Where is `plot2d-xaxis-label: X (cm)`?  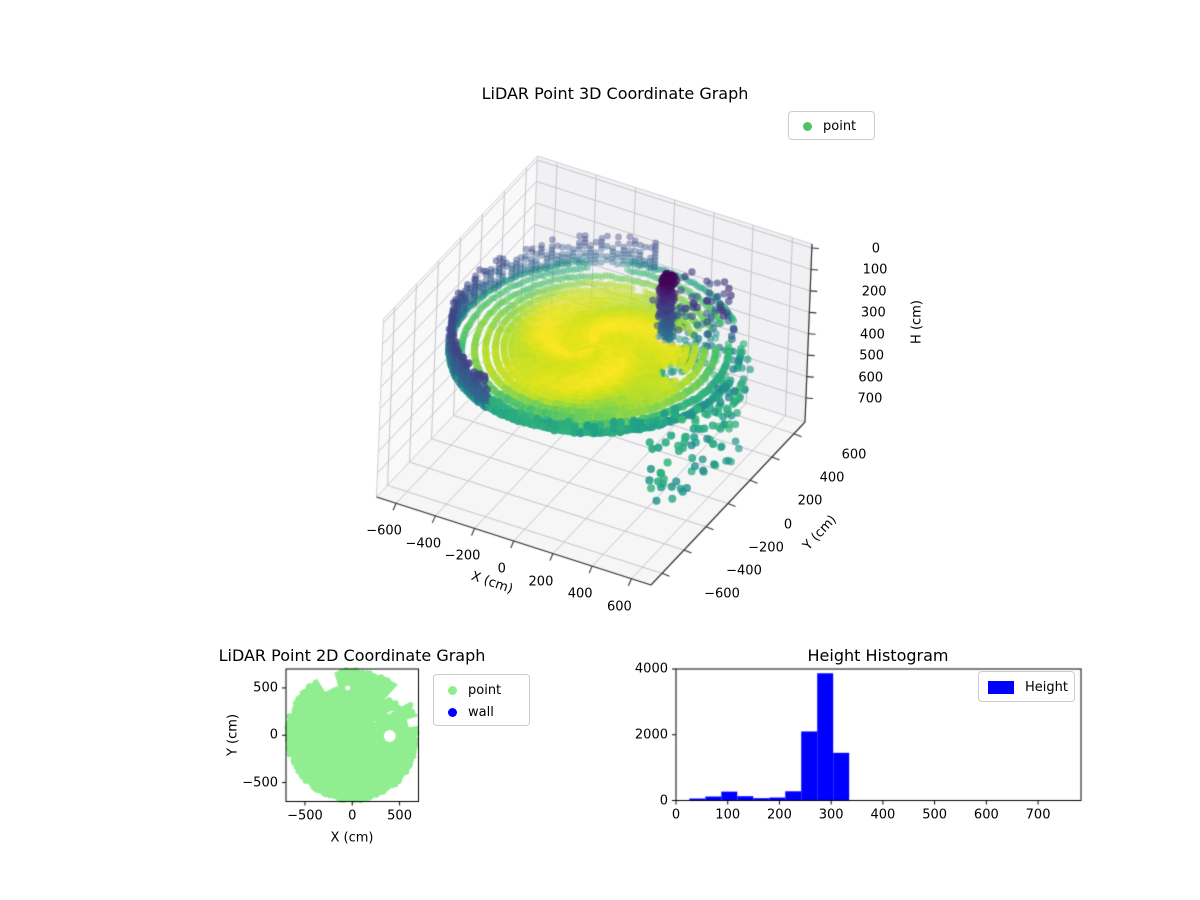
plot2d-xaxis-label: X (cm) is located at coordinates (352, 838).